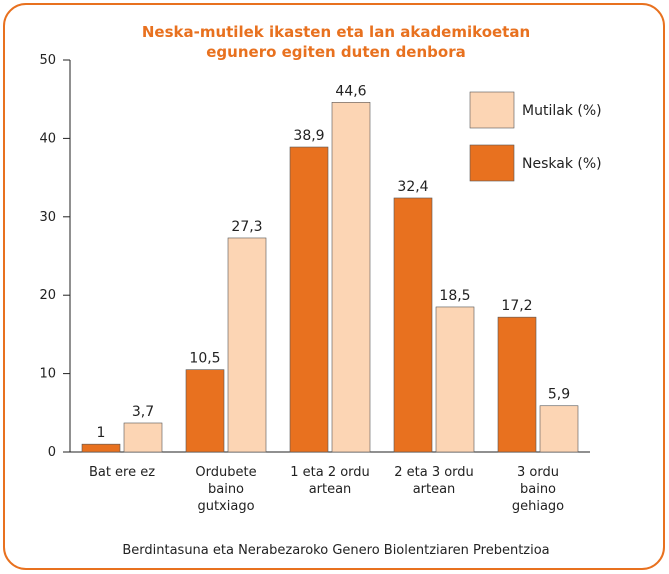 This screenshot has width=669, height=574. Describe the element at coordinates (122, 472) in the screenshot. I see `x-tick-label: Bat ere ez` at that location.